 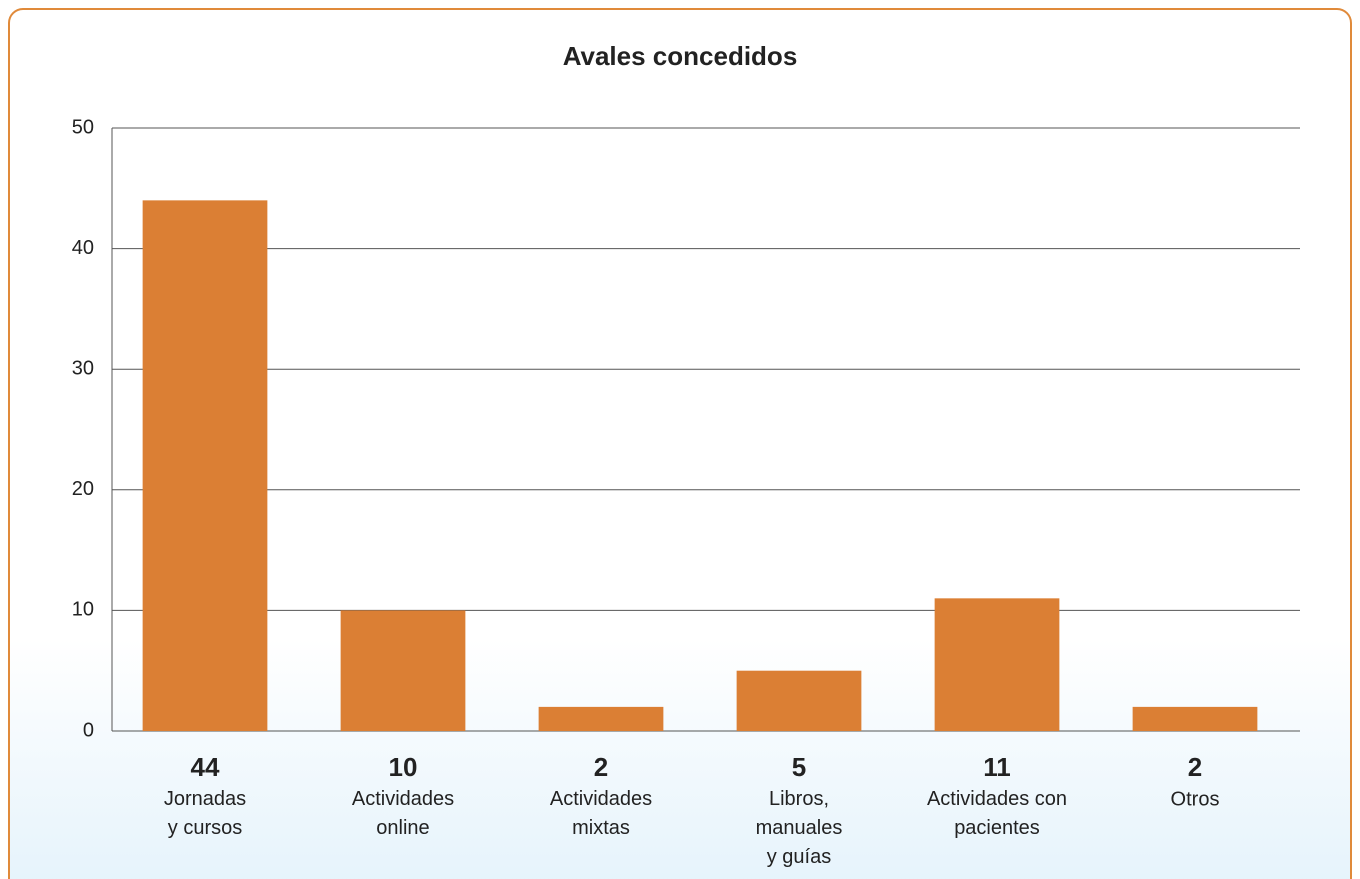 I want to click on y-tick-label: 10, so click(x=83, y=610).